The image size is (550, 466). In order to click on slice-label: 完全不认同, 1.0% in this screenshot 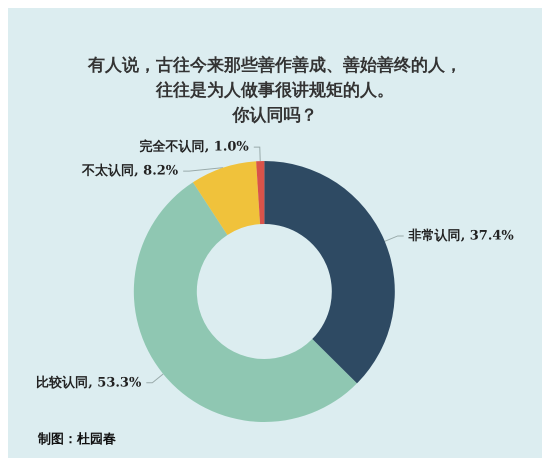, I will do `click(195, 146)`.